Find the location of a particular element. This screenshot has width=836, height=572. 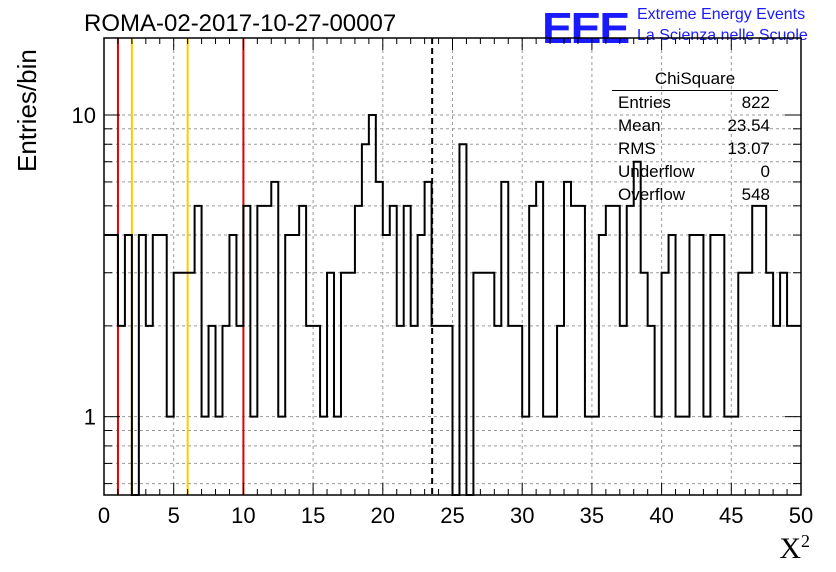

stats-label: Mean is located at coordinates (639, 125).